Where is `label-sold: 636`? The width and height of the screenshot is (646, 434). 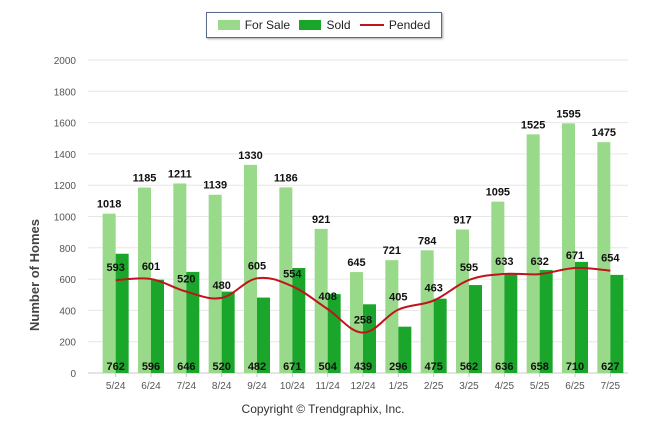 label-sold: 636 is located at coordinates (504, 367).